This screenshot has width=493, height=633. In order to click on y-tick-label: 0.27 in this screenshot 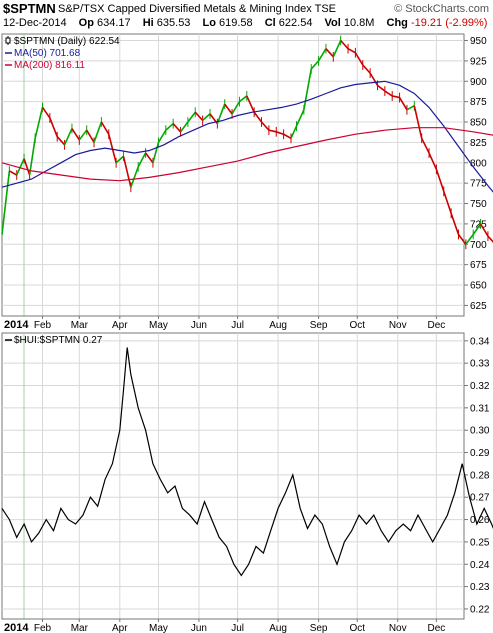, I will do `click(480, 498)`.